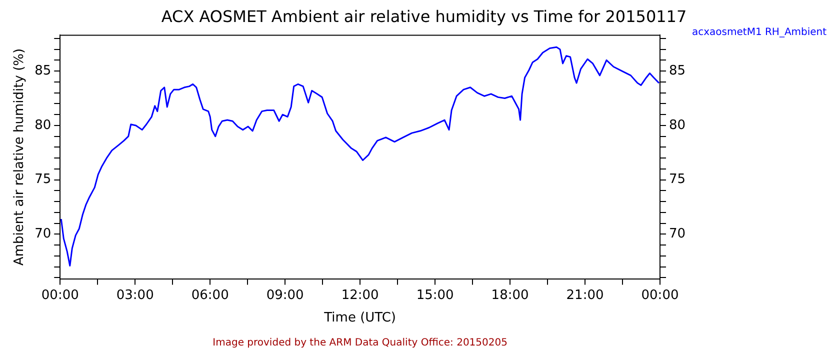 The image size is (840, 350). Describe the element at coordinates (359, 318) in the screenshot. I see `x-axis-title: Time (UTC)` at that location.